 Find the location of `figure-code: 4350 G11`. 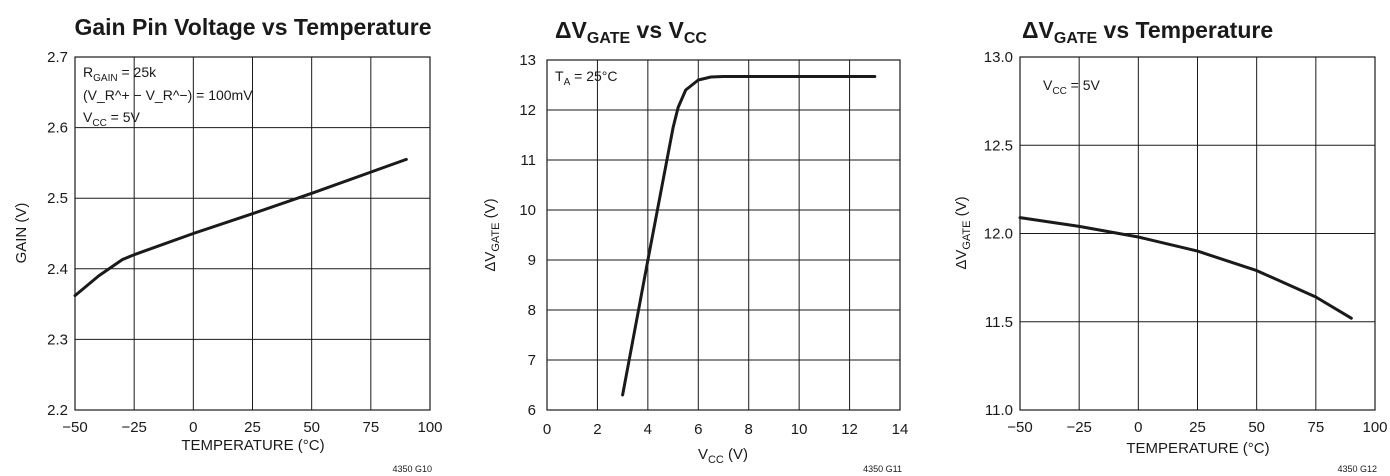

figure-code: 4350 G11 is located at coordinates (882, 469).